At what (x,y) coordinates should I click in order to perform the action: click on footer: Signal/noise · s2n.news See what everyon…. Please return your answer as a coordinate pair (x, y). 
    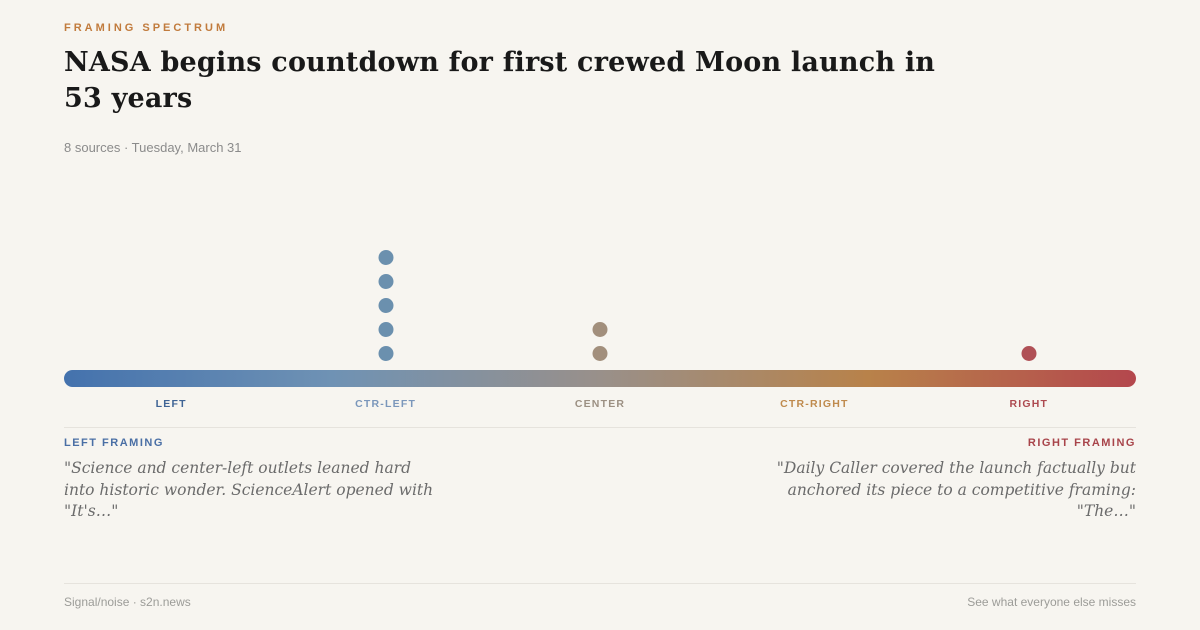
    Looking at the image, I should click on (600, 602).